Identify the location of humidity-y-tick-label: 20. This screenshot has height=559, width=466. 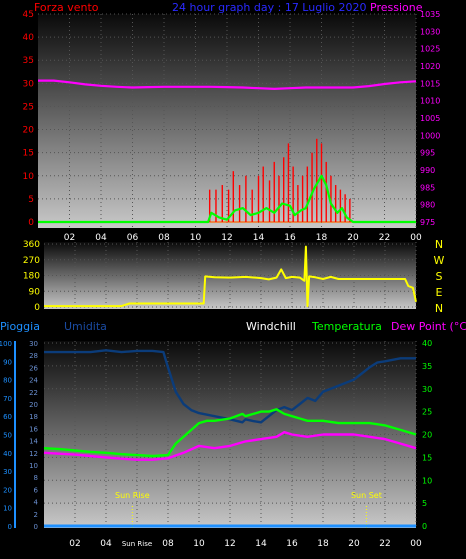
(33, 405).